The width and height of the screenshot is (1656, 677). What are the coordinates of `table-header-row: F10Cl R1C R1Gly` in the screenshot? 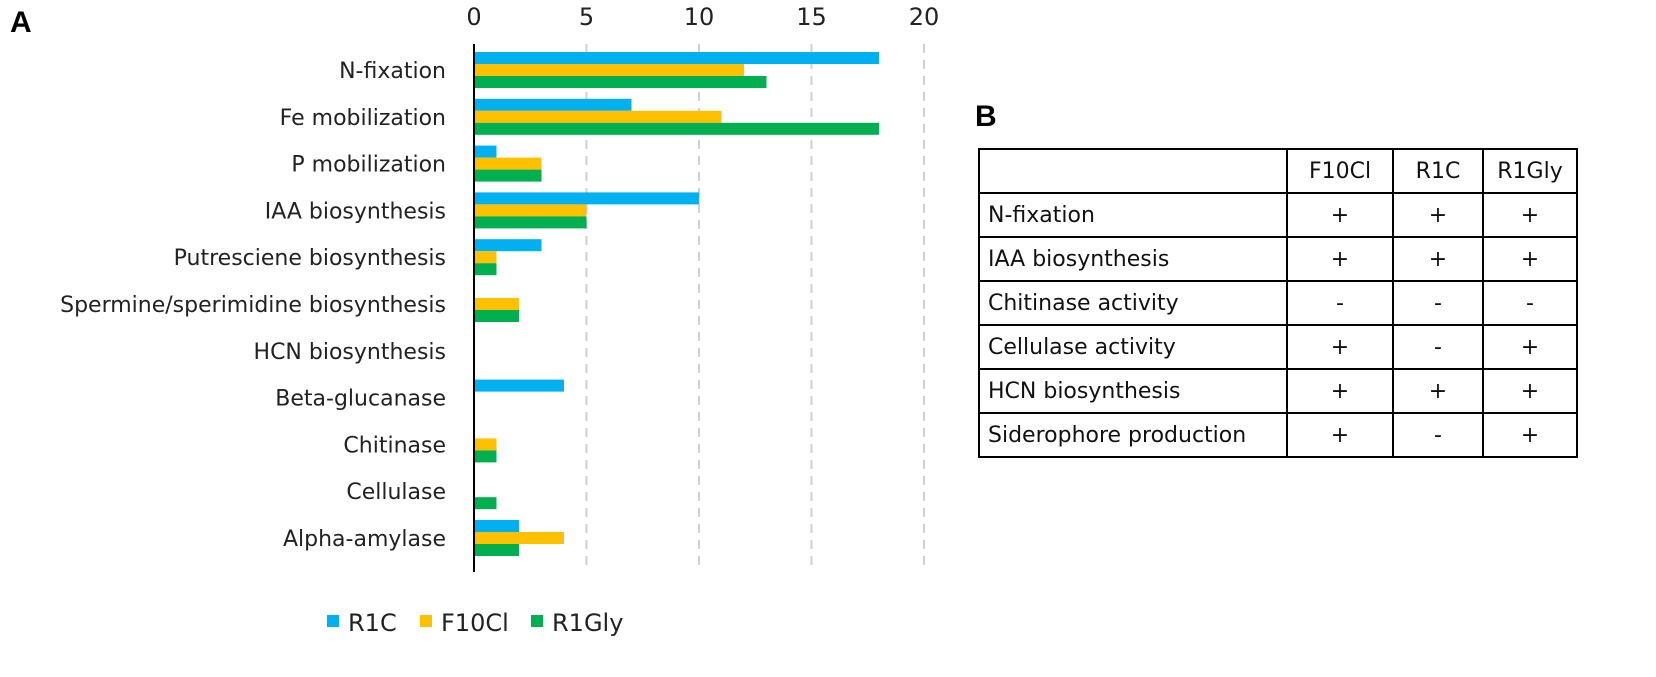 It's located at (1278, 171).